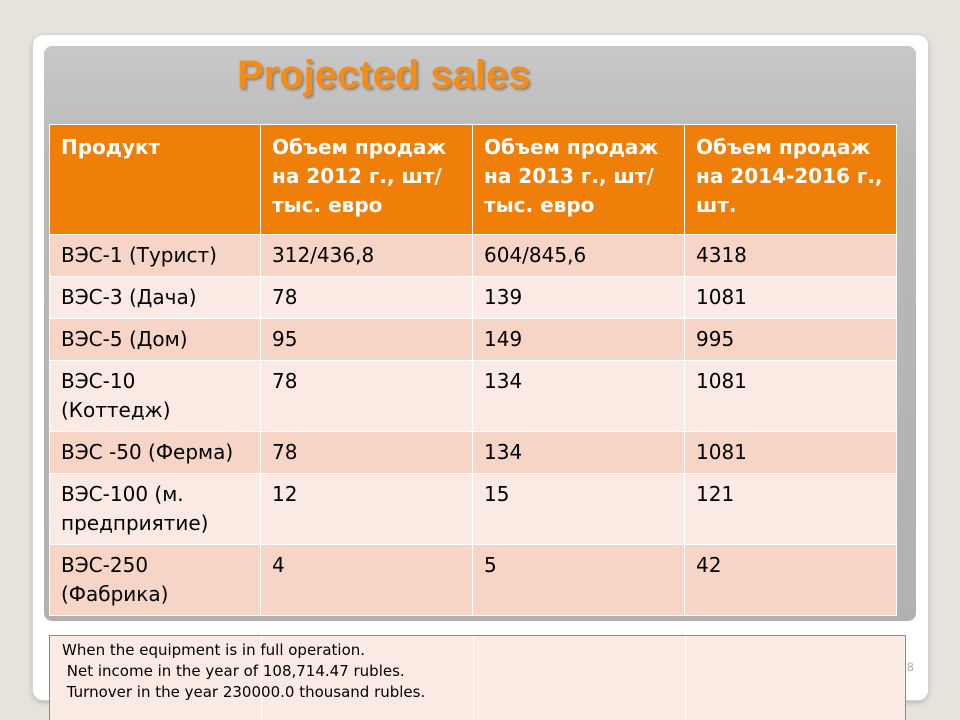 This screenshot has height=720, width=960. What do you see at coordinates (384, 75) in the screenshot?
I see `slide-title: Projected sales` at bounding box center [384, 75].